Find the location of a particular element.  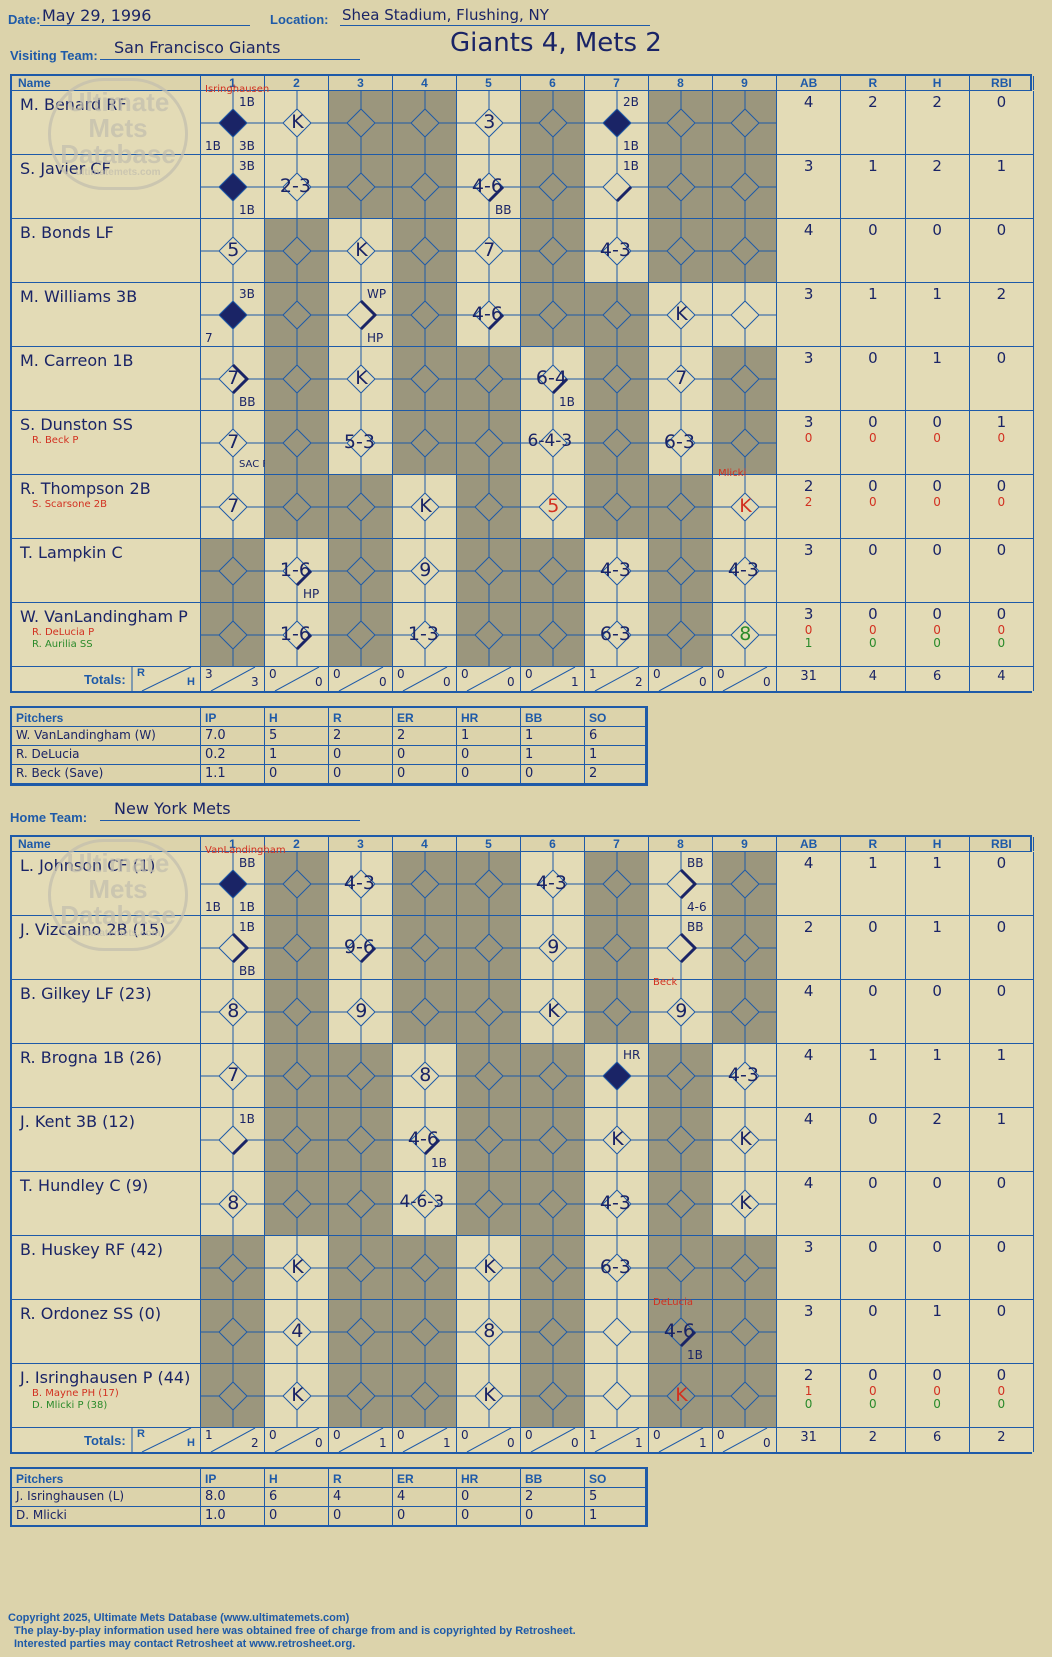

play-notation: BB is located at coordinates (247, 863).